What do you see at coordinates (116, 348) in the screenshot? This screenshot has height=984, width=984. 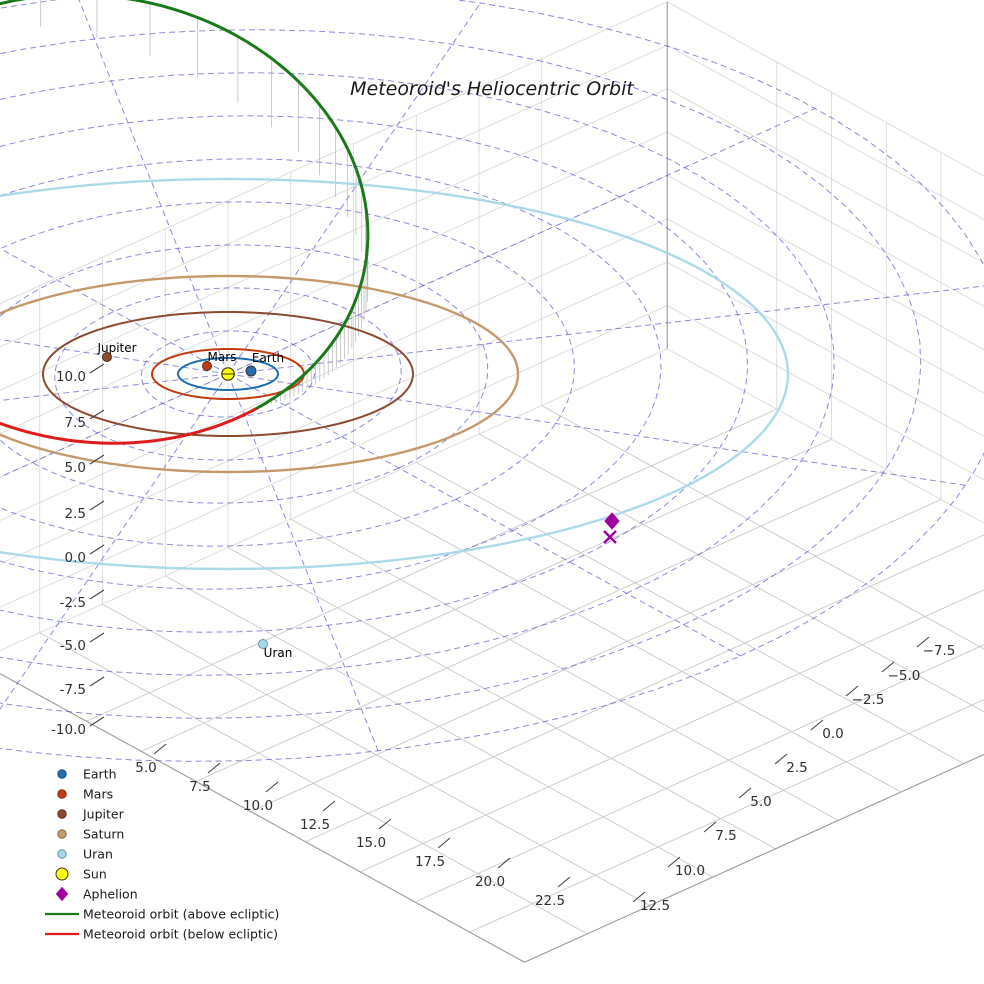 I see `annotation-jupiter: Jupiter` at bounding box center [116, 348].